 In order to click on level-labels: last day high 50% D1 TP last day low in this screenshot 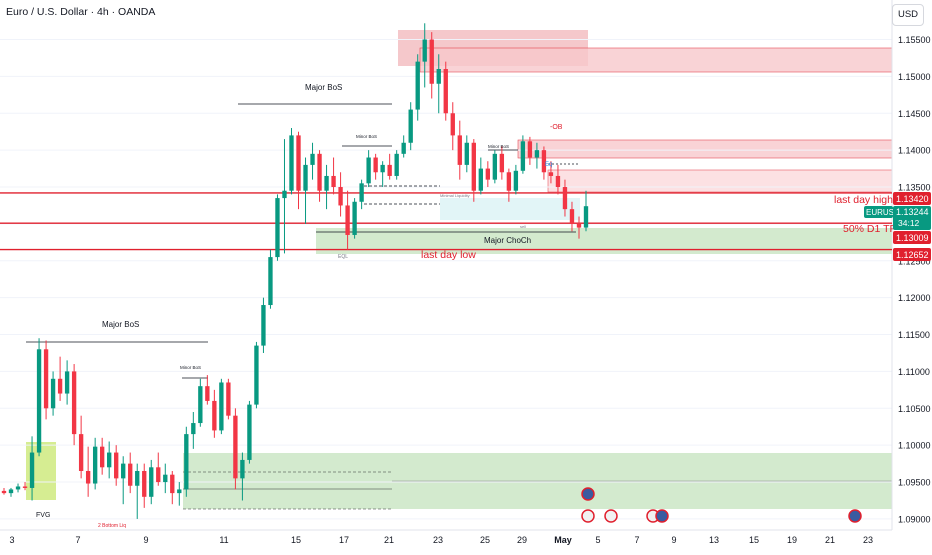, I will do `click(659, 227)`.